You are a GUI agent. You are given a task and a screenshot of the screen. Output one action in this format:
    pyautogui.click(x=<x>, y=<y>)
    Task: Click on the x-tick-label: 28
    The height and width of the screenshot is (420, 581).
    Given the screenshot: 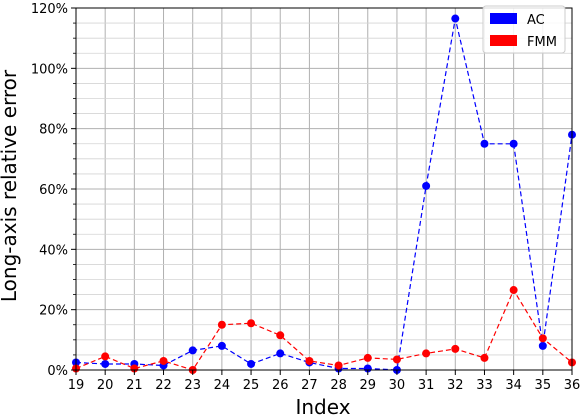 What is the action you would take?
    pyautogui.click(x=338, y=385)
    